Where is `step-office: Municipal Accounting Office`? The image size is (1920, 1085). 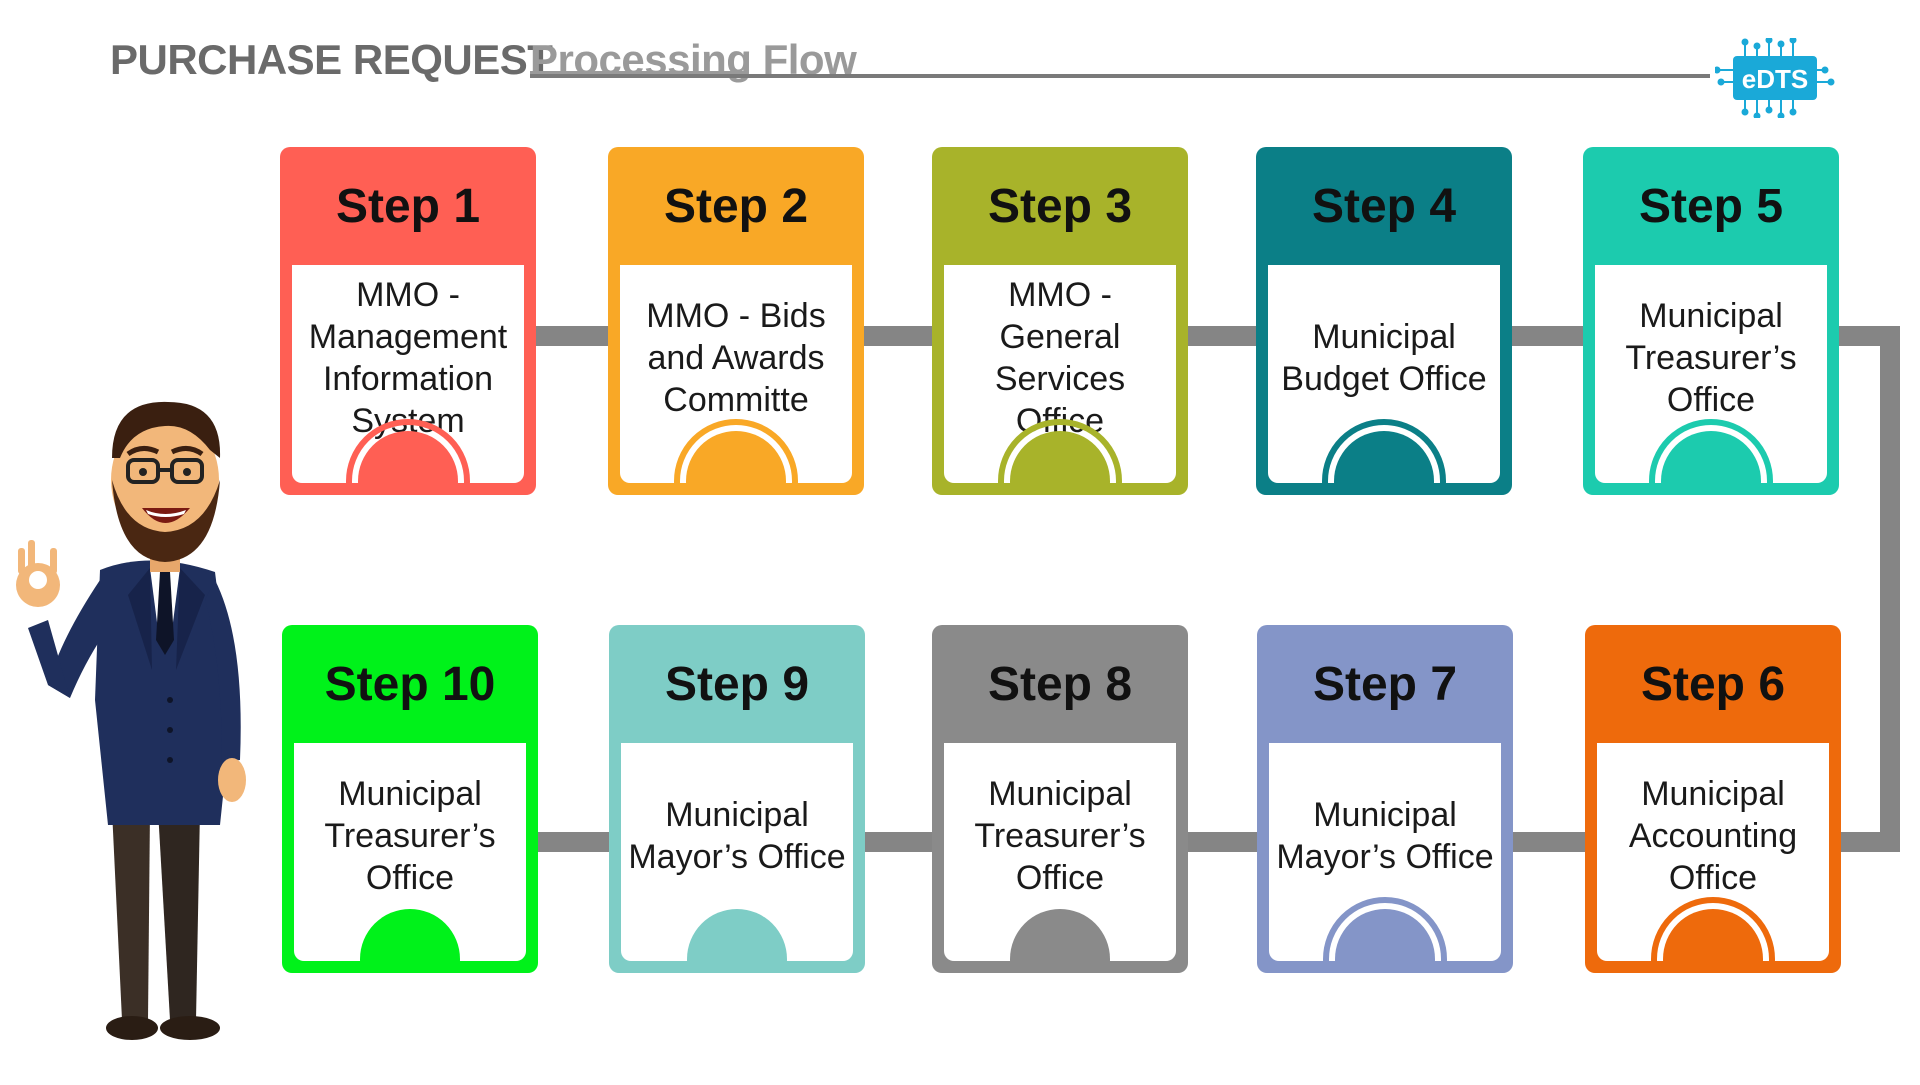
step-office: Municipal Accounting Office is located at coordinates (1713, 836).